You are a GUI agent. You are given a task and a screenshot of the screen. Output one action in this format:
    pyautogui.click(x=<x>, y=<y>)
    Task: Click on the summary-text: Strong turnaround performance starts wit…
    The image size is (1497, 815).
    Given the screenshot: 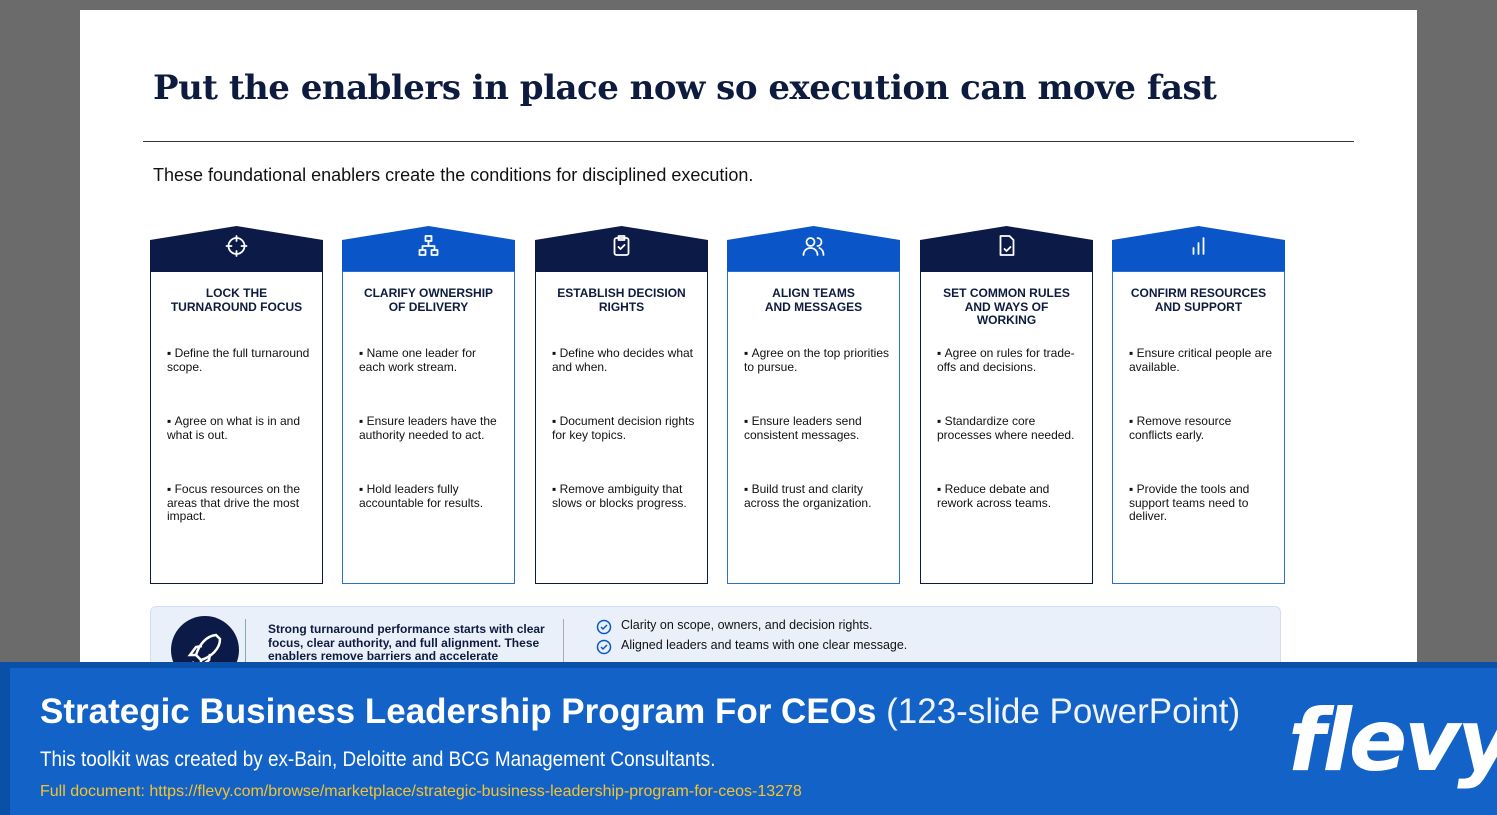 What is the action you would take?
    pyautogui.click(x=406, y=643)
    